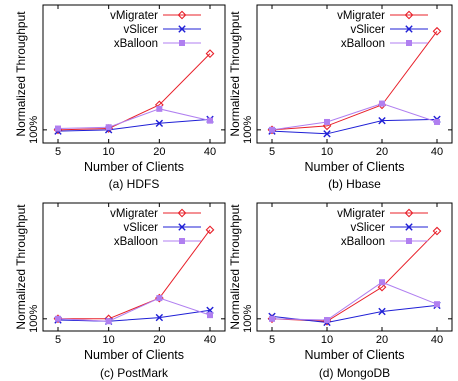  What do you see at coordinates (354, 373) in the screenshot?
I see `panel-caption: (d) MongoDB` at bounding box center [354, 373].